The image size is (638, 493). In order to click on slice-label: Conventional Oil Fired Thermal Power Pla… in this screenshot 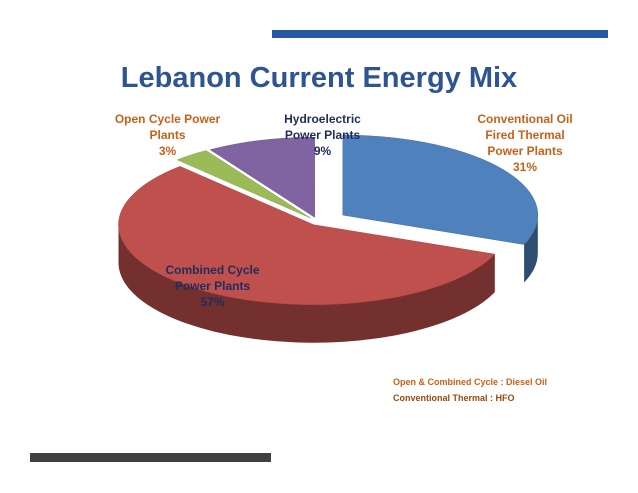, I will do `click(525, 143)`.